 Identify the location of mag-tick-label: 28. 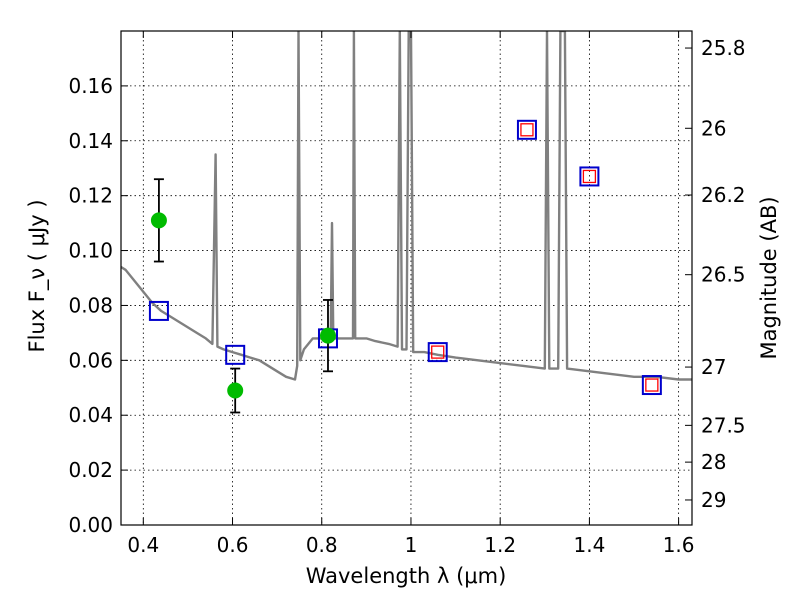
(713, 462).